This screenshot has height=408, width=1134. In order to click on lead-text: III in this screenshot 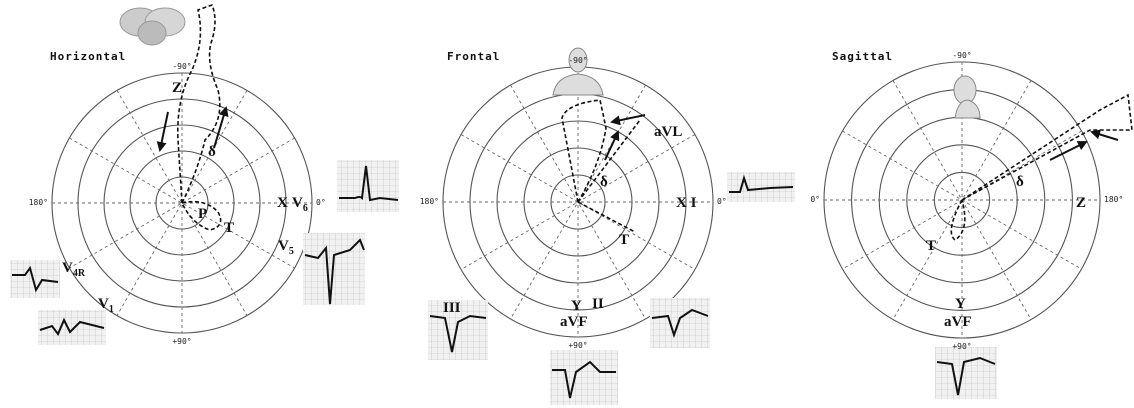, I will do `click(452, 308)`.